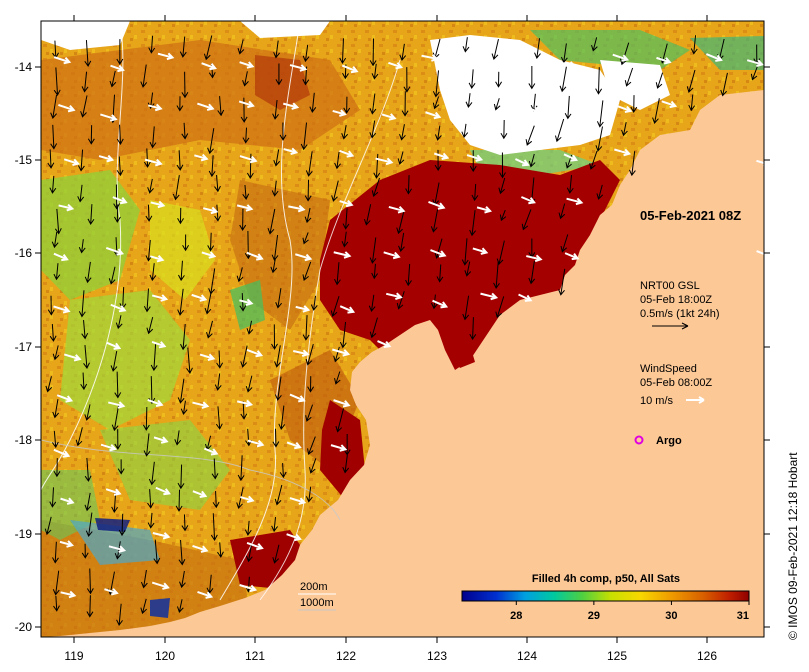 The width and height of the screenshot is (809, 672). What do you see at coordinates (165, 656) in the screenshot?
I see `lon-label: 120` at bounding box center [165, 656].